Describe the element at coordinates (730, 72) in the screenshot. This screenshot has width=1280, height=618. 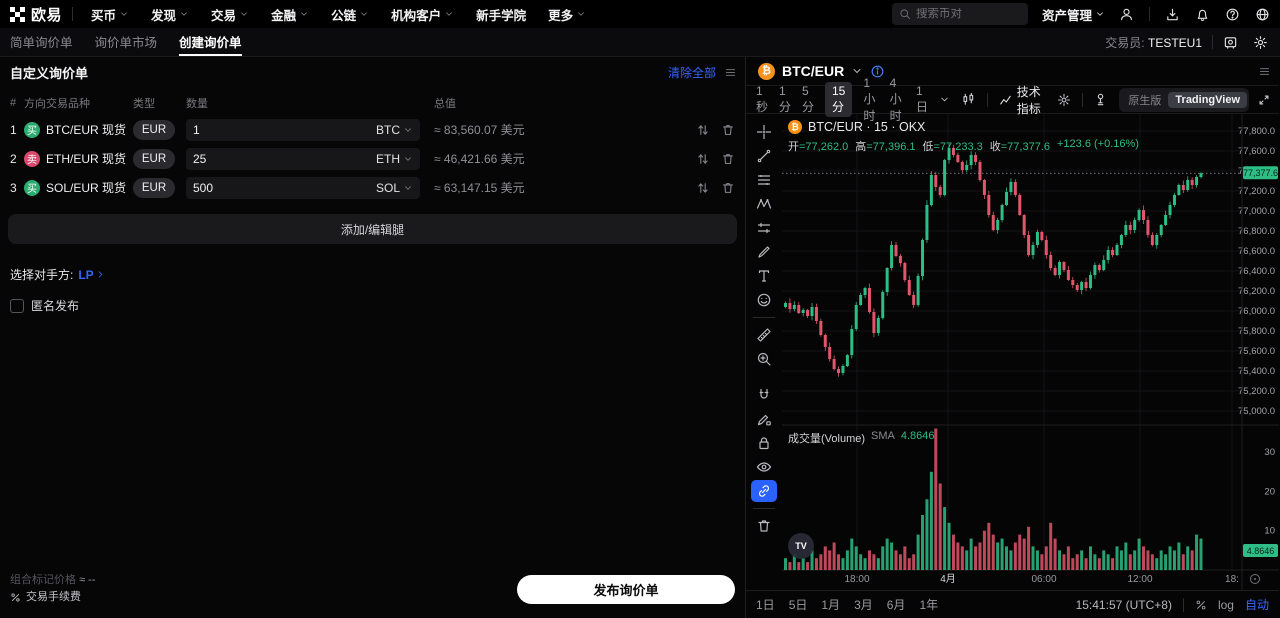
I see `panel-menu-icon` at that location.